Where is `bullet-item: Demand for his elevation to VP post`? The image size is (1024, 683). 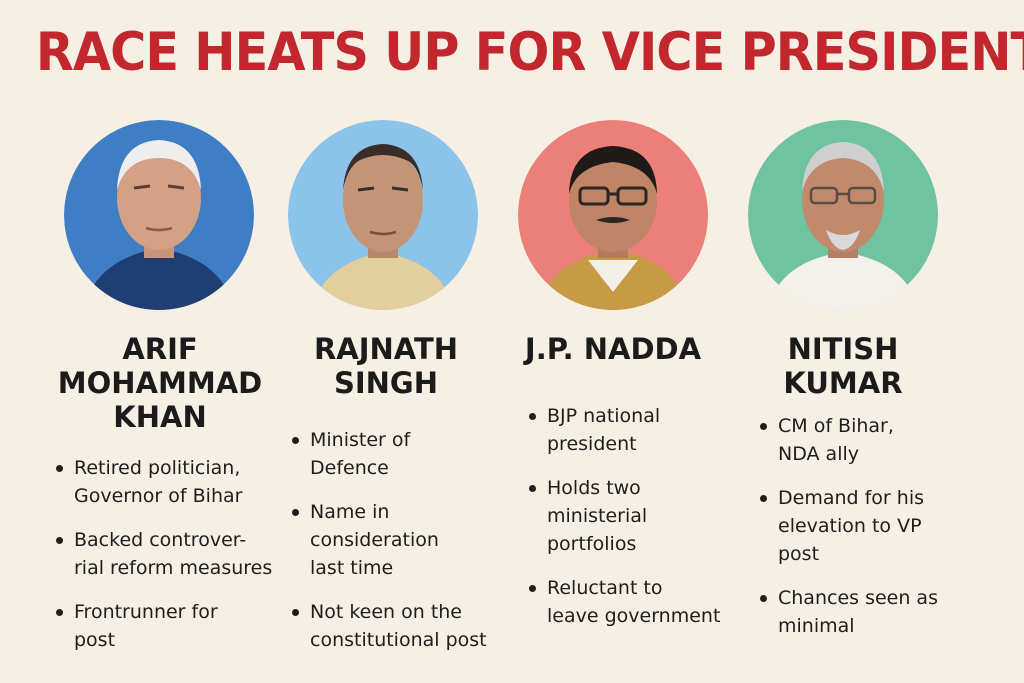
bullet-item: Demand for his elevation to VP post is located at coordinates (878, 526).